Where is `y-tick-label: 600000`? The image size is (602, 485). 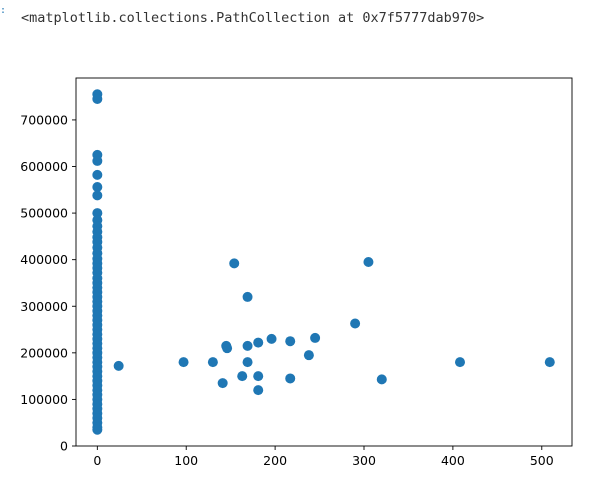
y-tick-label: 600000 is located at coordinates (44, 166).